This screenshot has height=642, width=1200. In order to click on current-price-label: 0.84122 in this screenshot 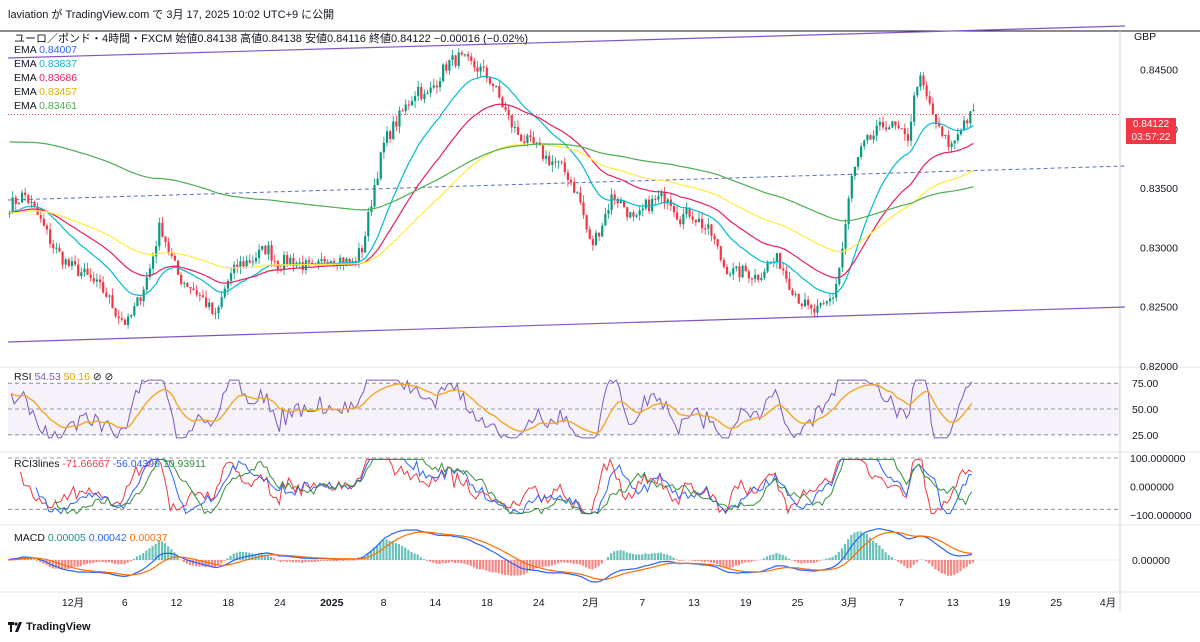, I will do `click(1151, 124)`.